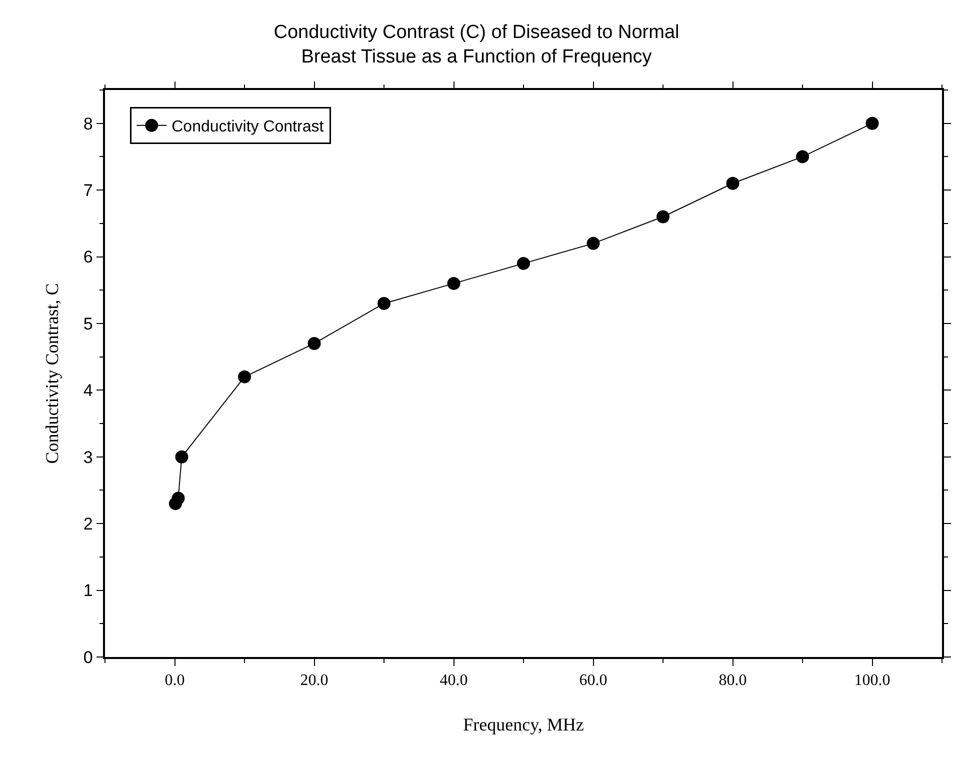 The width and height of the screenshot is (953, 757). I want to click on y-tick-label: 8, so click(88, 124).